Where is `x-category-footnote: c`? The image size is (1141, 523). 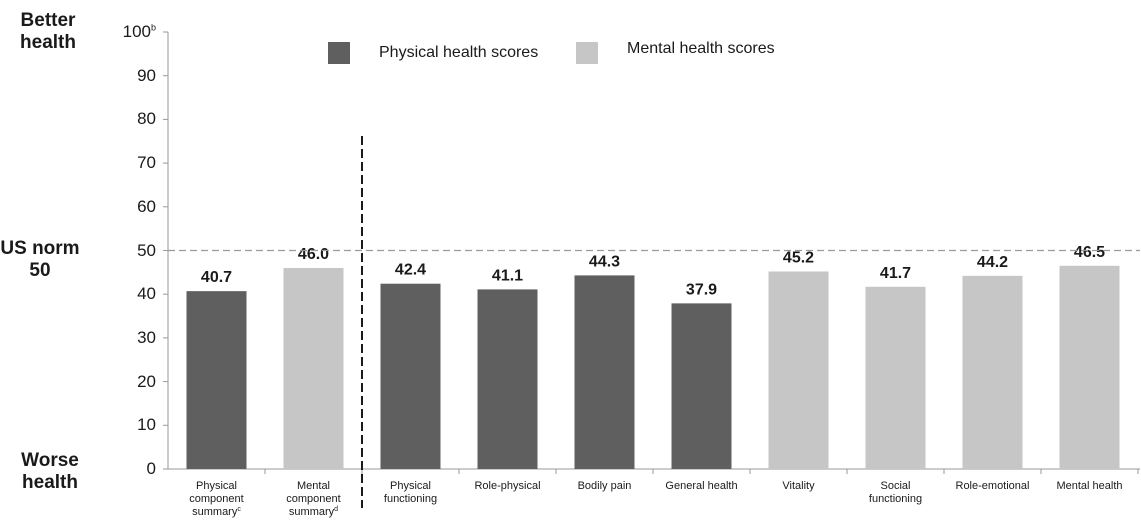 x-category-footnote: c is located at coordinates (239, 509).